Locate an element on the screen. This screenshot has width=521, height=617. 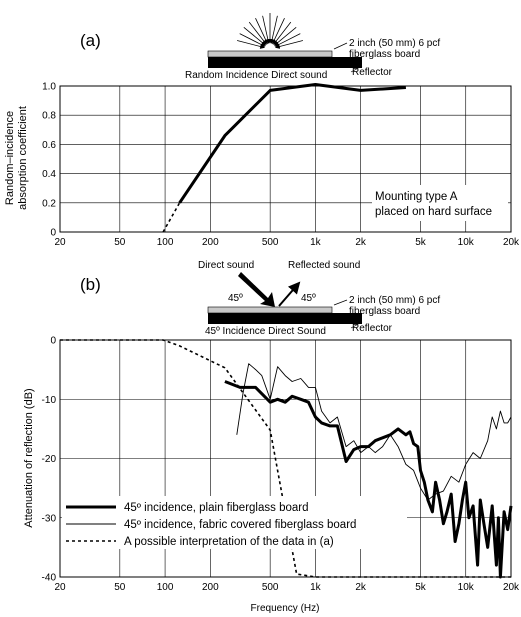
reflector-plate-a is located at coordinates (285, 62).